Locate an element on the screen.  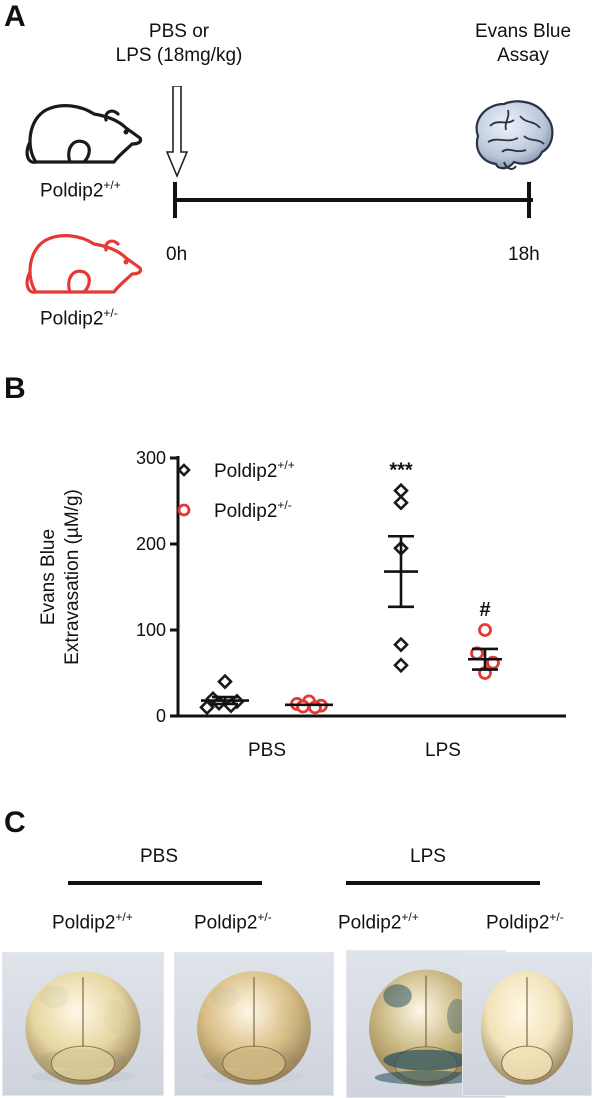
assay-label: Evans Blue Assay is located at coordinates (523, 44).